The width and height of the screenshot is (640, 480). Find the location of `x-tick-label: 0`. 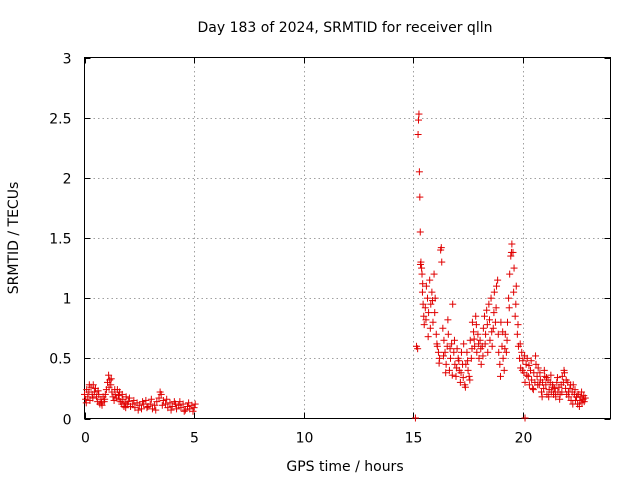

x-tick-label: 0 is located at coordinates (85, 439).